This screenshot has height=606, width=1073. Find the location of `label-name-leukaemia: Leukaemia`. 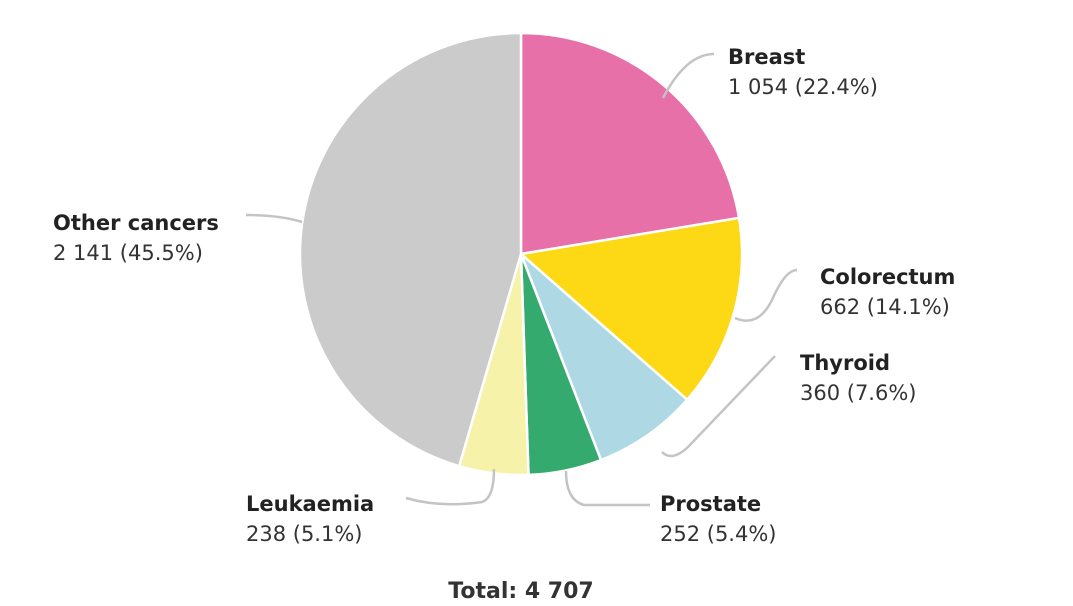

label-name-leukaemia: Leukaemia is located at coordinates (310, 504).